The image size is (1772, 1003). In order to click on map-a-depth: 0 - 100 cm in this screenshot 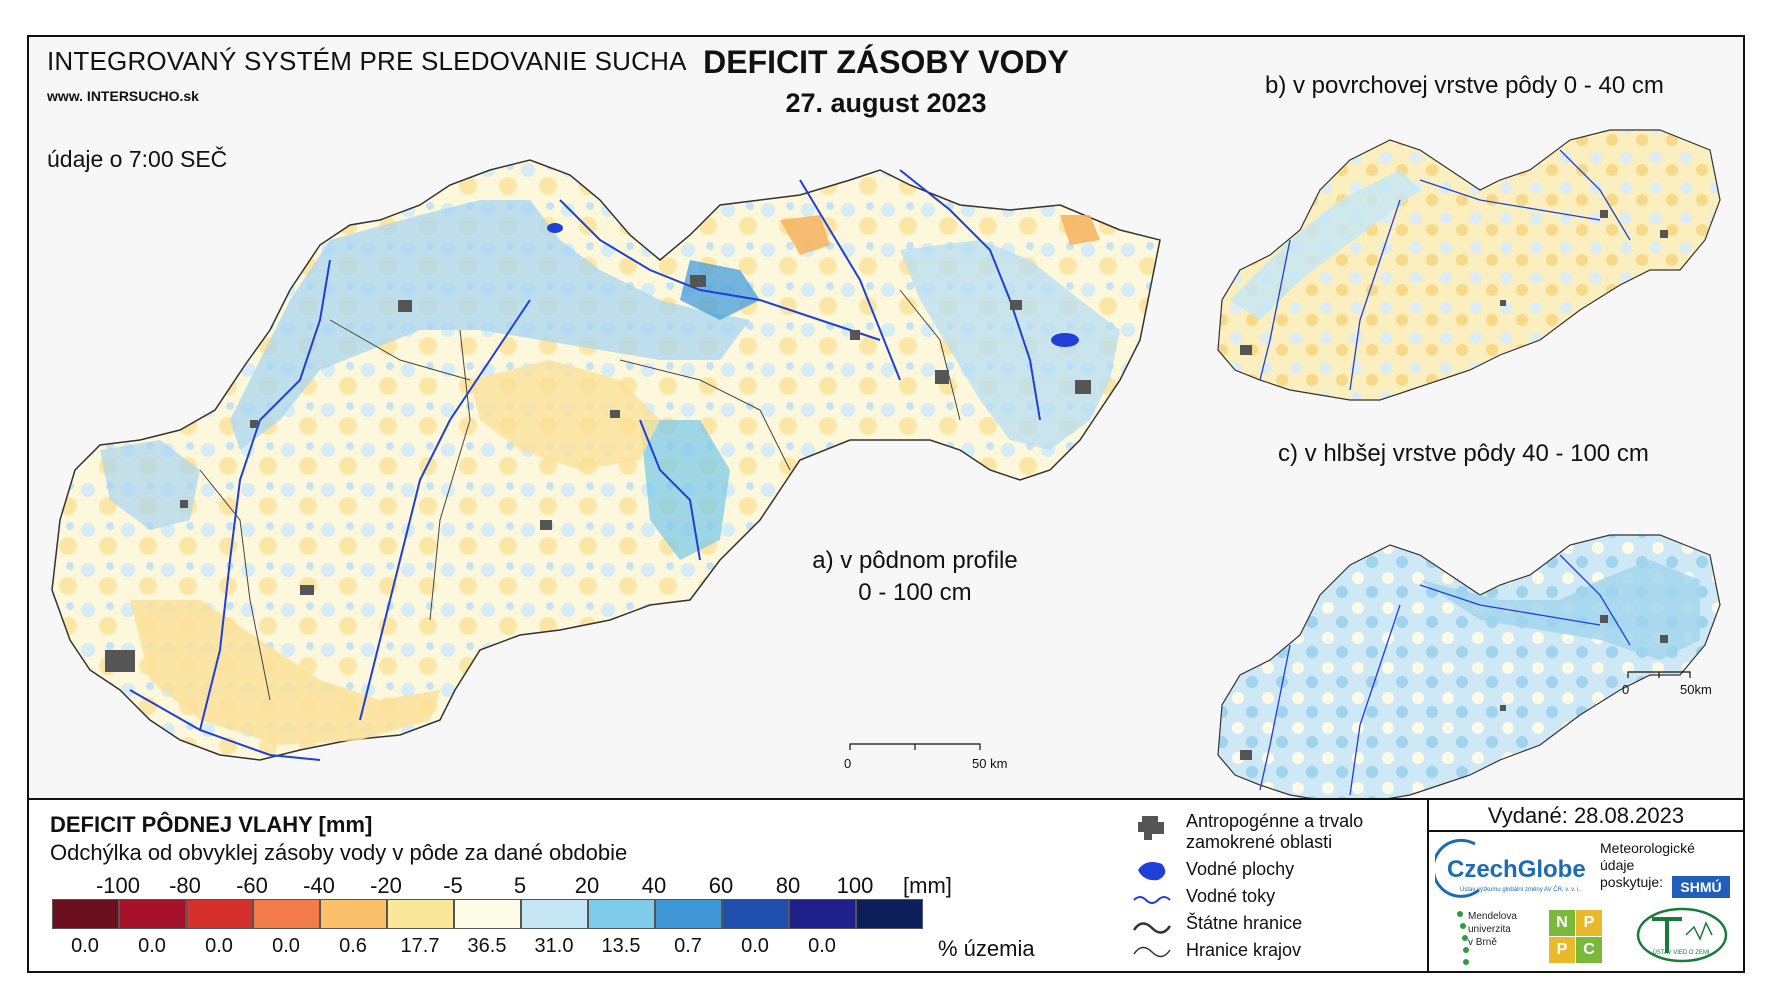, I will do `click(915, 592)`.